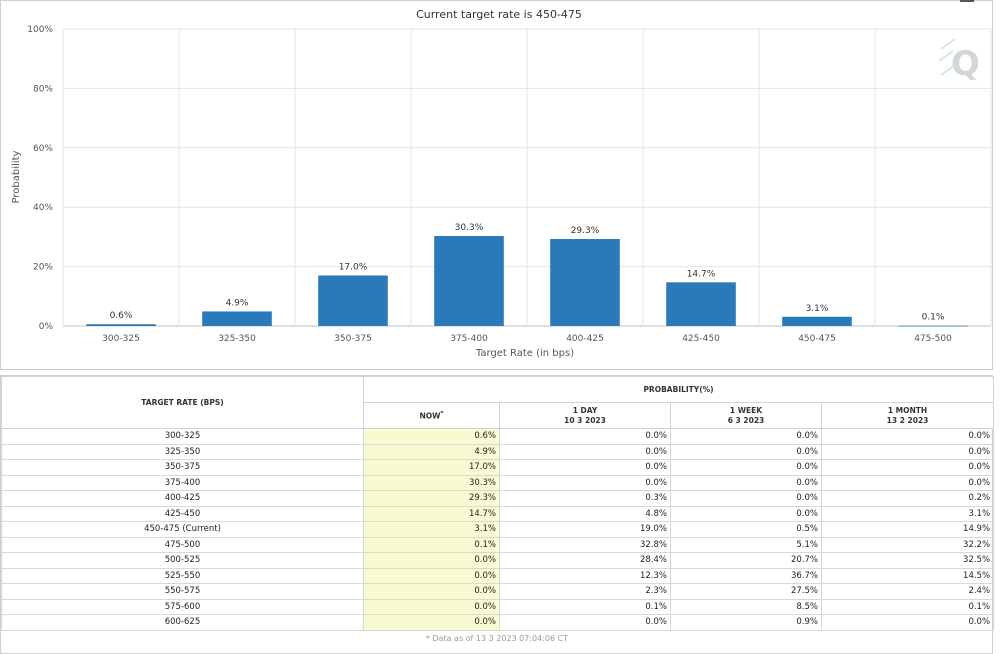 The width and height of the screenshot is (1000, 654). Describe the element at coordinates (585, 420) in the screenshot. I see `header-1-day-date: 10 3 2023` at that location.